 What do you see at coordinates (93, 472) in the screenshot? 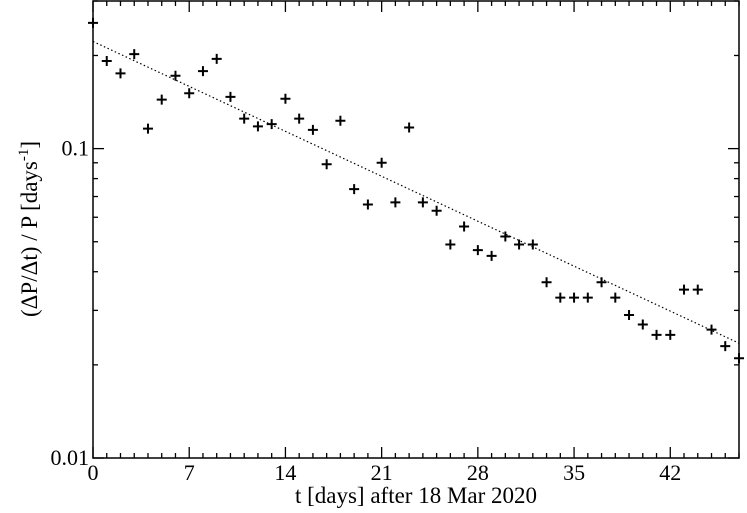
I see `x-tick-label: 0` at bounding box center [93, 472].